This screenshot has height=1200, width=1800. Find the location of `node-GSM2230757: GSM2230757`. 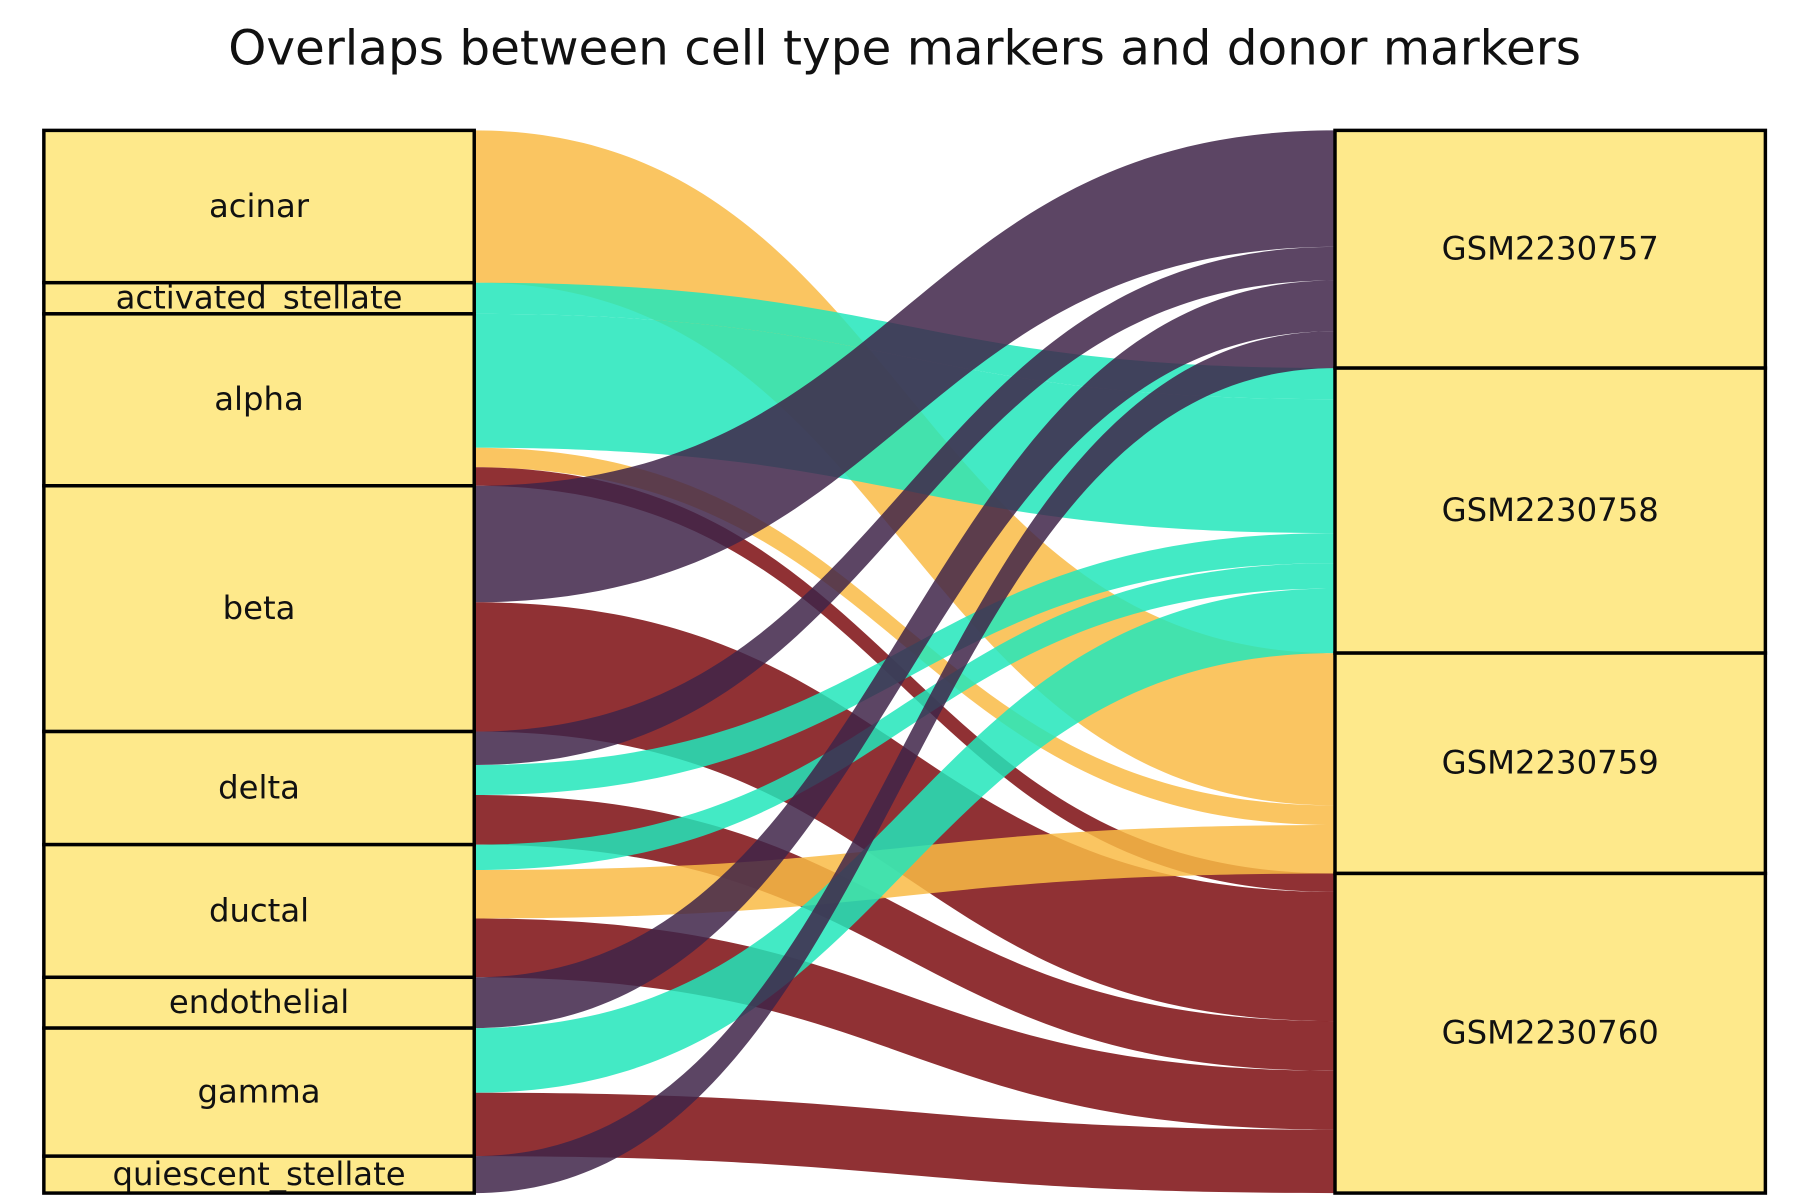

node-GSM2230757: GSM2230757 is located at coordinates (1550, 249).